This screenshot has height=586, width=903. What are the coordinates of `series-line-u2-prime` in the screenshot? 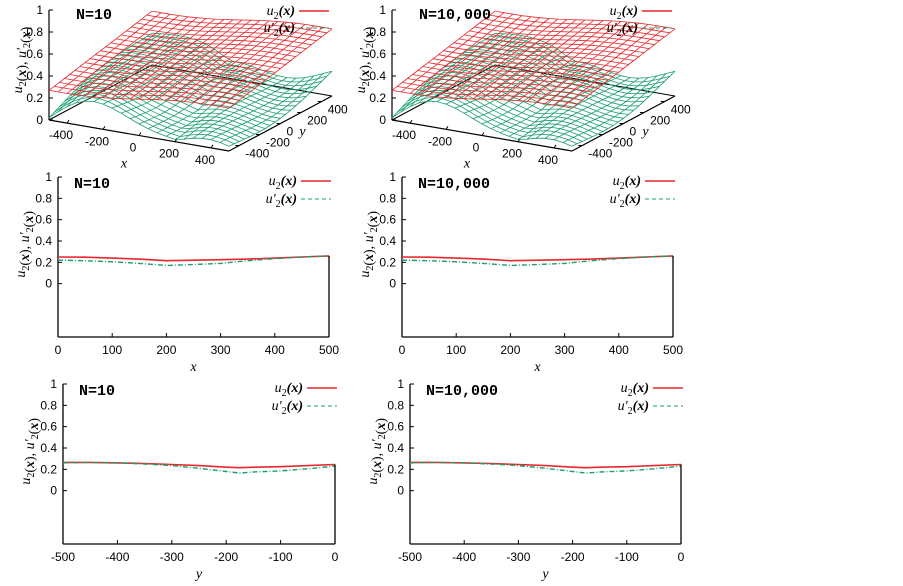 It's located at (545, 467).